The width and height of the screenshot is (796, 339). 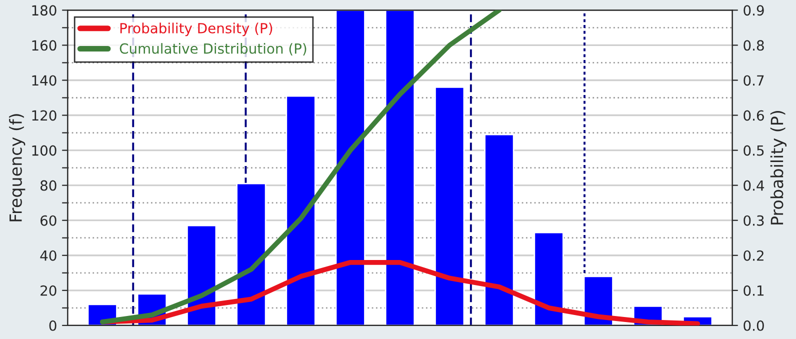 What do you see at coordinates (17, 168) in the screenshot?
I see `y-axis-title: Frequency (f)` at bounding box center [17, 168].